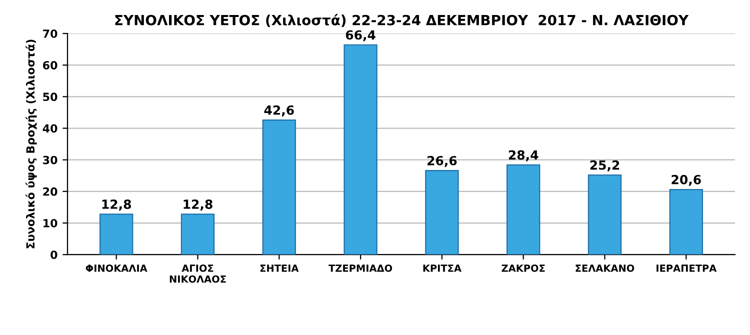  What do you see at coordinates (50, 65) in the screenshot?
I see `y-tick-label: 60` at bounding box center [50, 65].